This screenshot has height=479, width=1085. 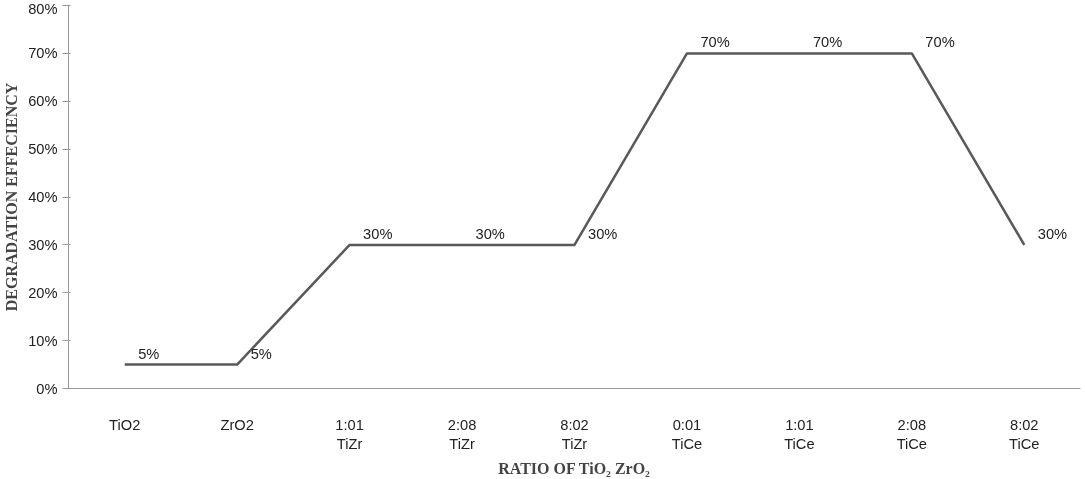 I want to click on y-tick-label: 30%, so click(x=43, y=244).